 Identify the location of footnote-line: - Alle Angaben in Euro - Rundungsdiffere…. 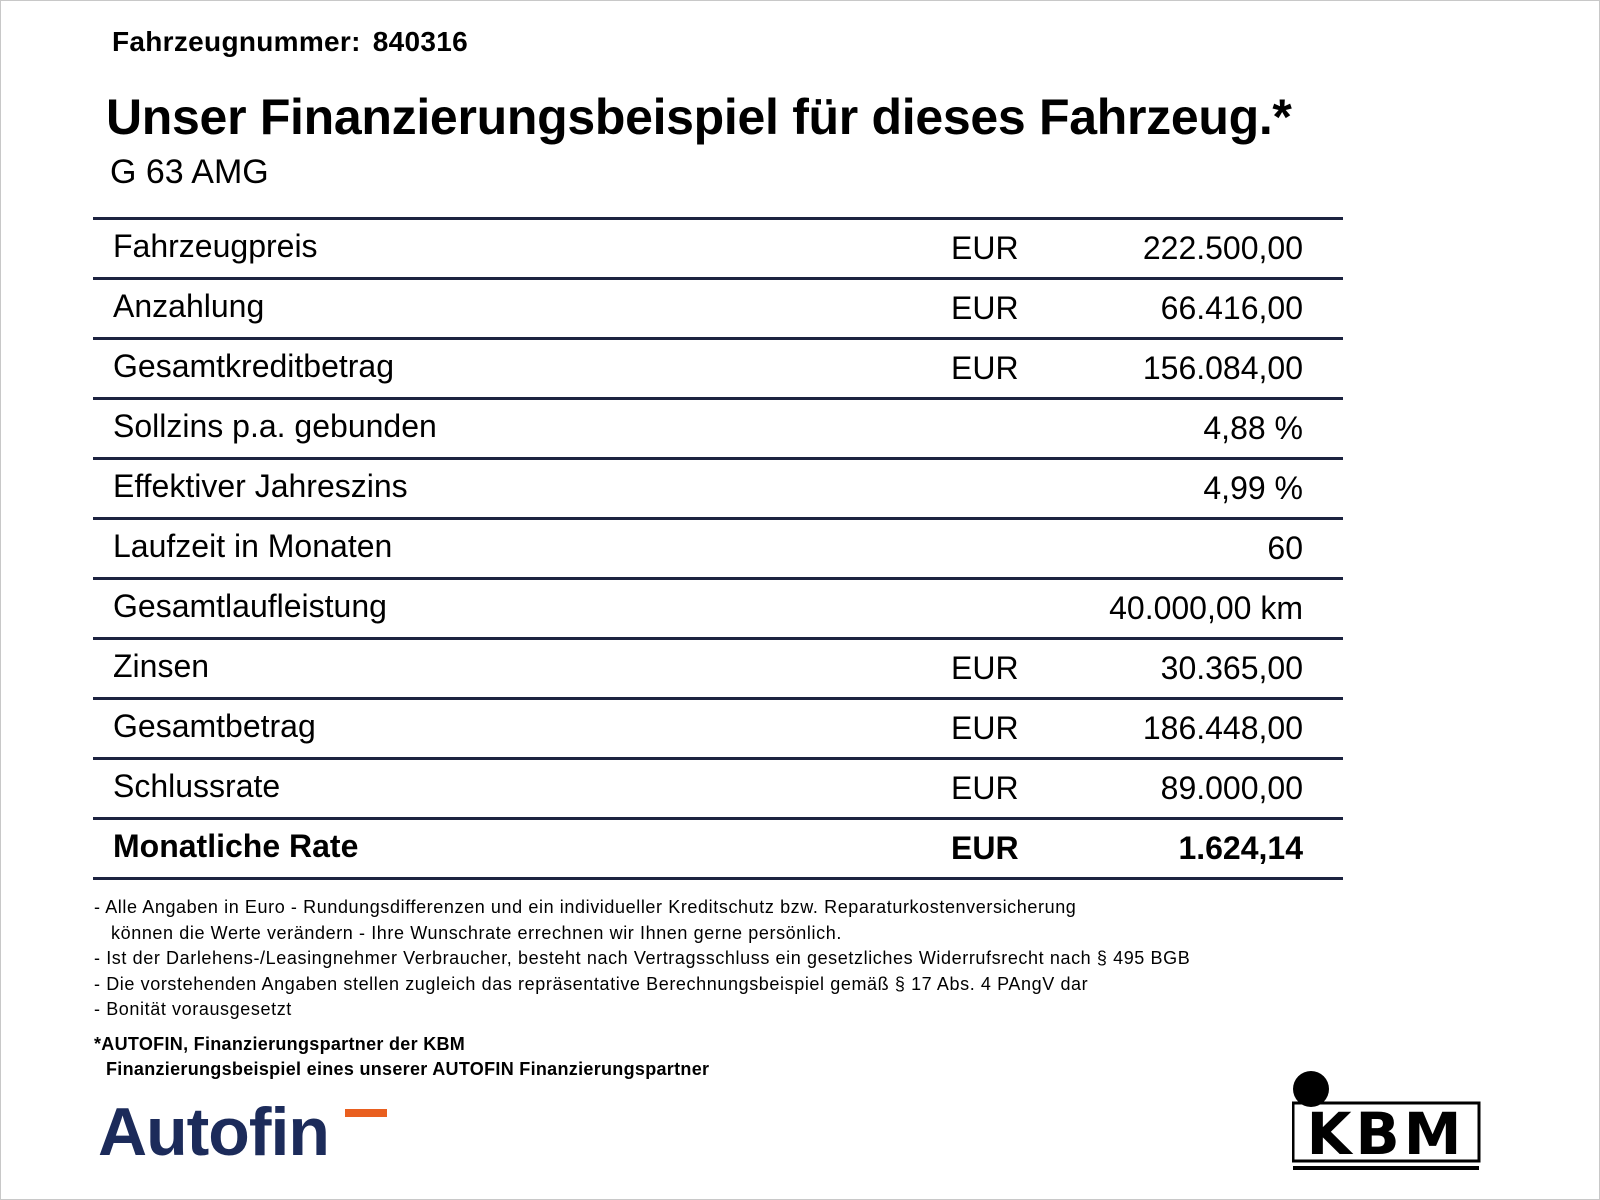
(585, 907).